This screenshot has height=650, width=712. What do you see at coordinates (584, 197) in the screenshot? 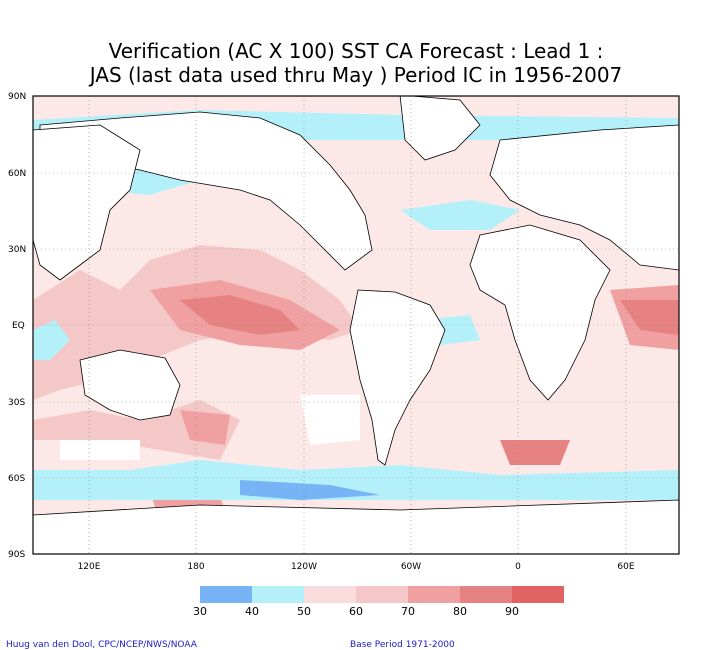
I see `land-eurasia-west` at bounding box center [584, 197].